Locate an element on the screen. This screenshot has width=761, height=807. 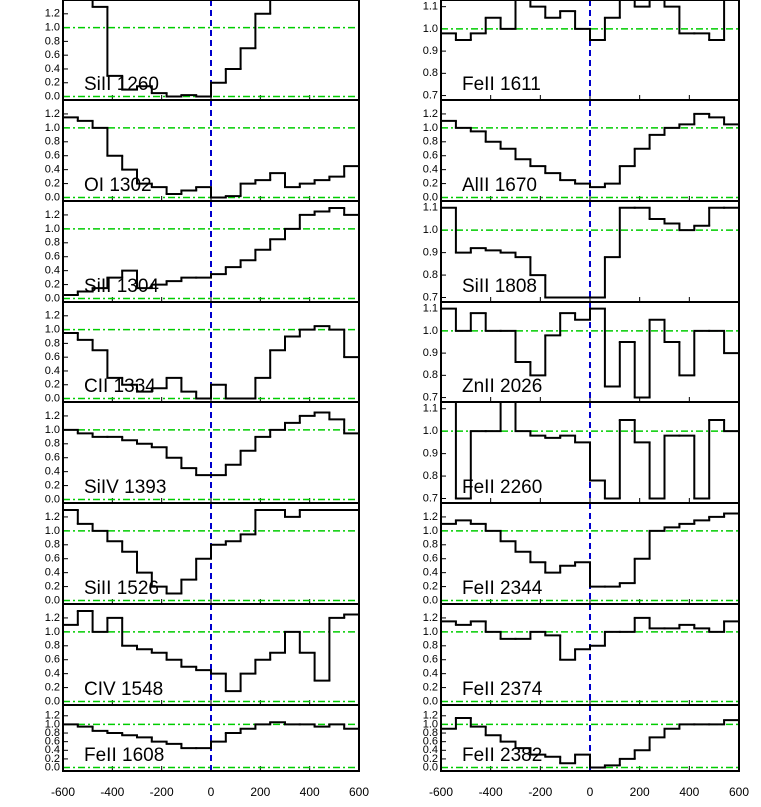
panel: 0.7 0.8 0.9 1.0 1.1 ZnII 2026 is located at coordinates (581, 352).